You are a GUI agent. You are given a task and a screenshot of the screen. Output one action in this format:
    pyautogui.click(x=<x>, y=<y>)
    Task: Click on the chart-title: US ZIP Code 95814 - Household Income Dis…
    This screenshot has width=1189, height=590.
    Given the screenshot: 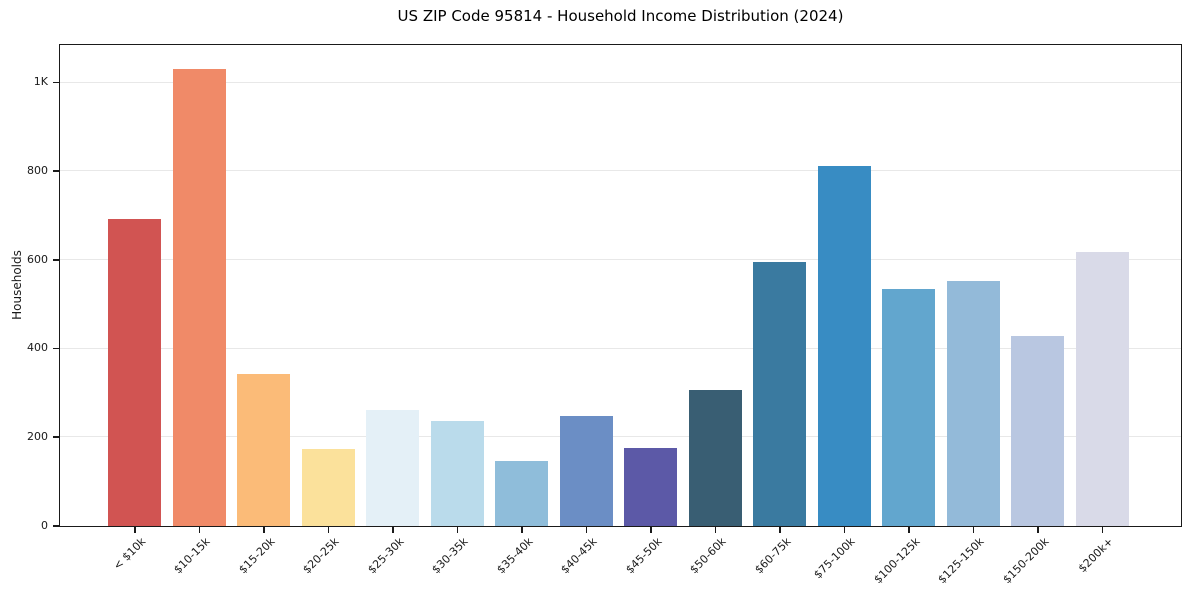 What is the action you would take?
    pyautogui.click(x=620, y=16)
    